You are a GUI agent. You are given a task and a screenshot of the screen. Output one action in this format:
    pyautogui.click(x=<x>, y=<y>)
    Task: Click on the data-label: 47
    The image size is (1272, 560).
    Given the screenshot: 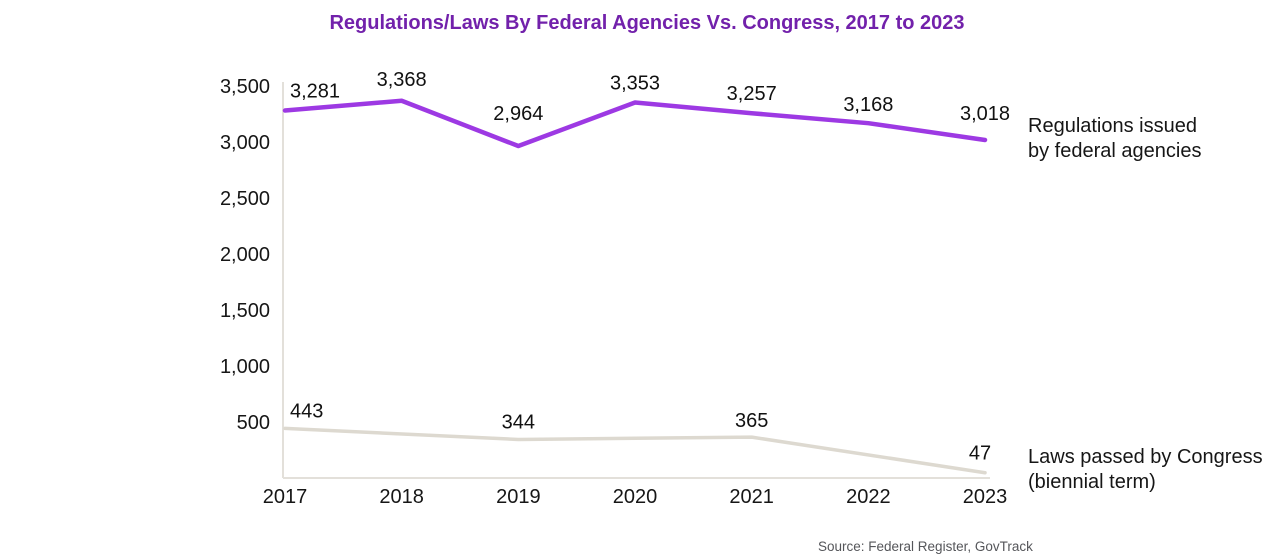 What is the action you would take?
    pyautogui.click(x=980, y=454)
    